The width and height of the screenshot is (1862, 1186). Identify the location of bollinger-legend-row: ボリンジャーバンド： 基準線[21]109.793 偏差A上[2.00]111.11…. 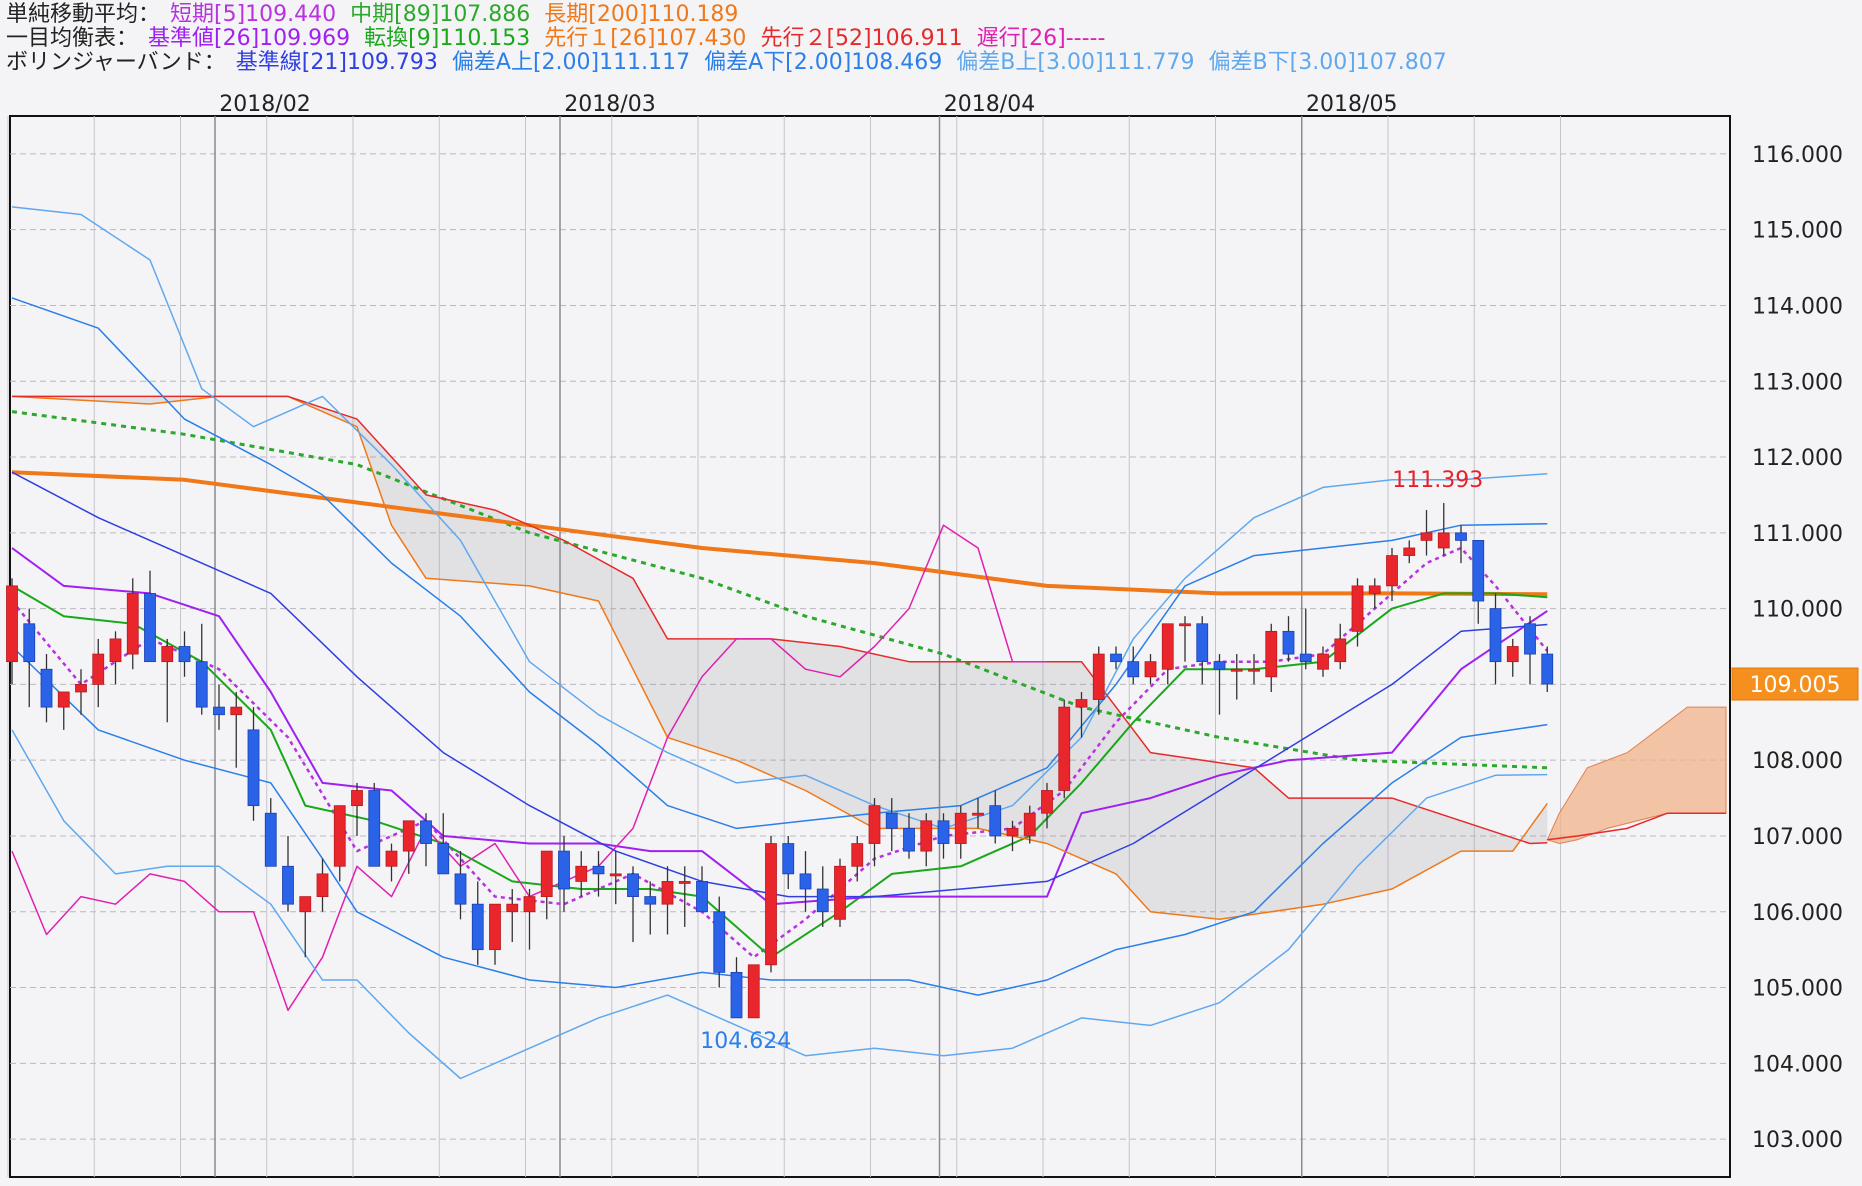
(733, 63).